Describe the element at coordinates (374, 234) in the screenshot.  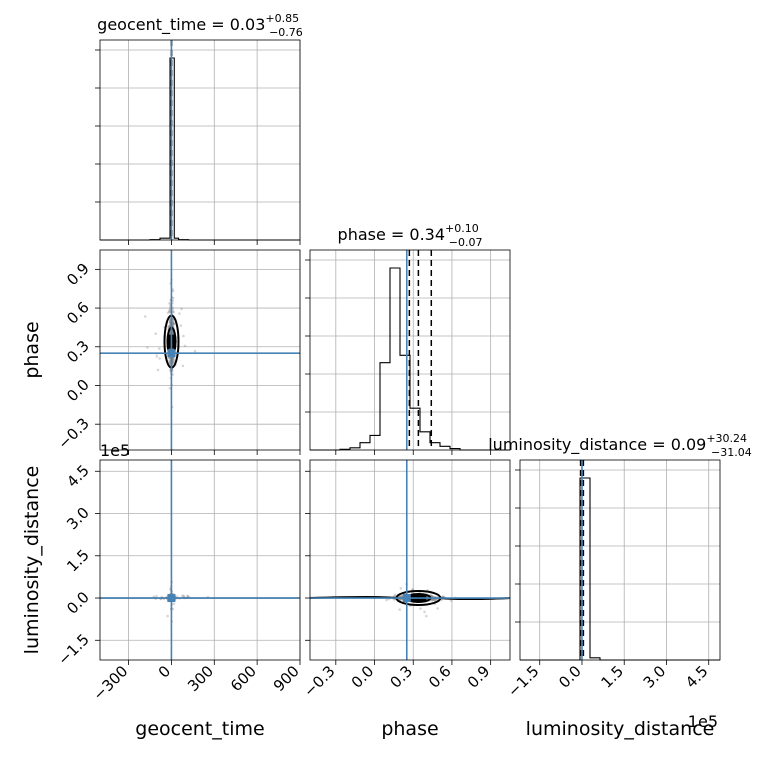
I see `title-prefix: phase =` at that location.